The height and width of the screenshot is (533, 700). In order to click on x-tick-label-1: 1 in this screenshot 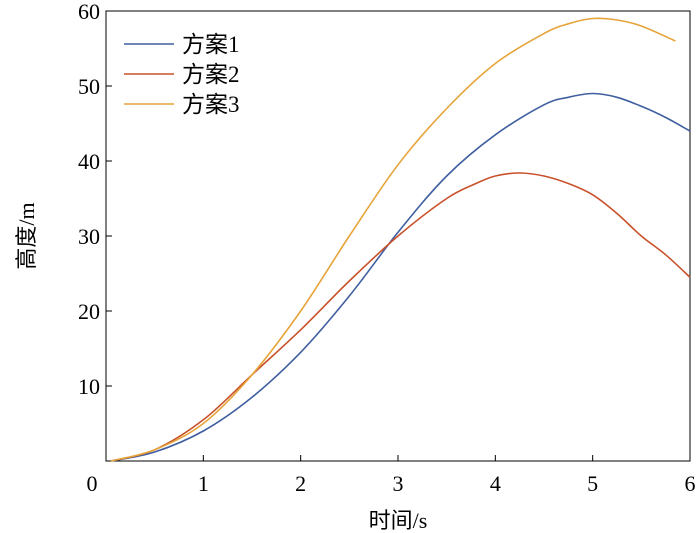, I will do `click(203, 483)`.